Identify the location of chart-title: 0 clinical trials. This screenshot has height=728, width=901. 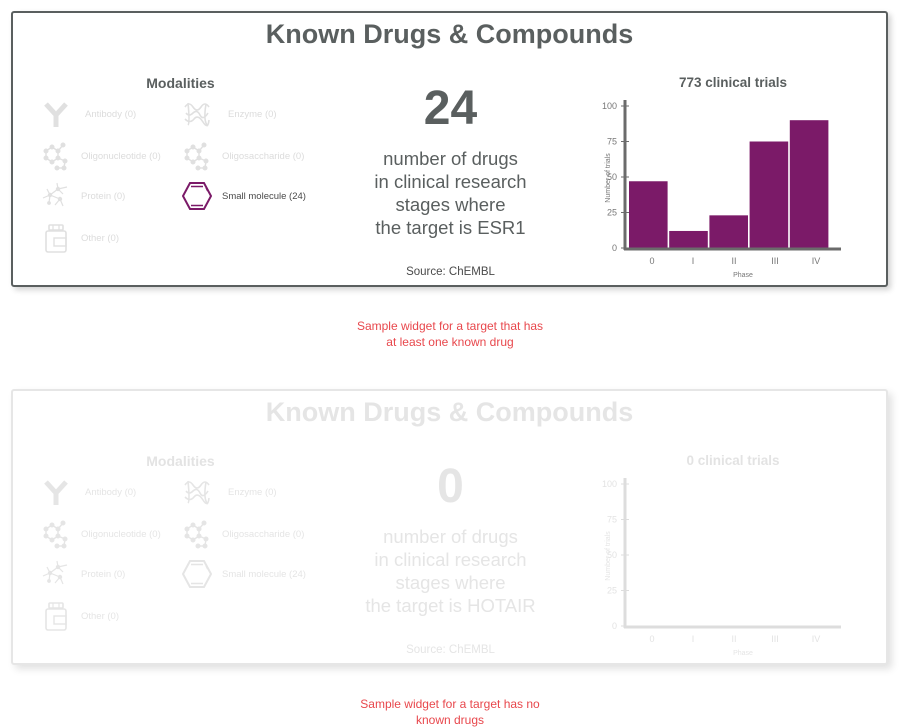
(733, 460).